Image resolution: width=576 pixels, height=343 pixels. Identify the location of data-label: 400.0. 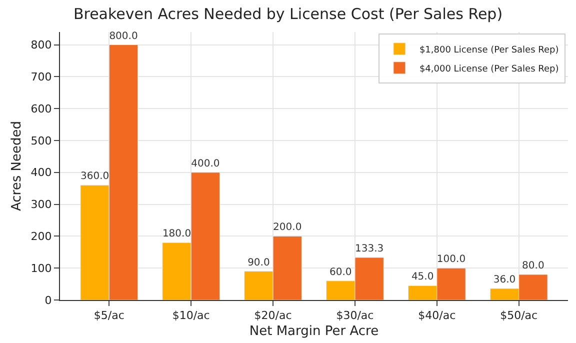
(205, 164).